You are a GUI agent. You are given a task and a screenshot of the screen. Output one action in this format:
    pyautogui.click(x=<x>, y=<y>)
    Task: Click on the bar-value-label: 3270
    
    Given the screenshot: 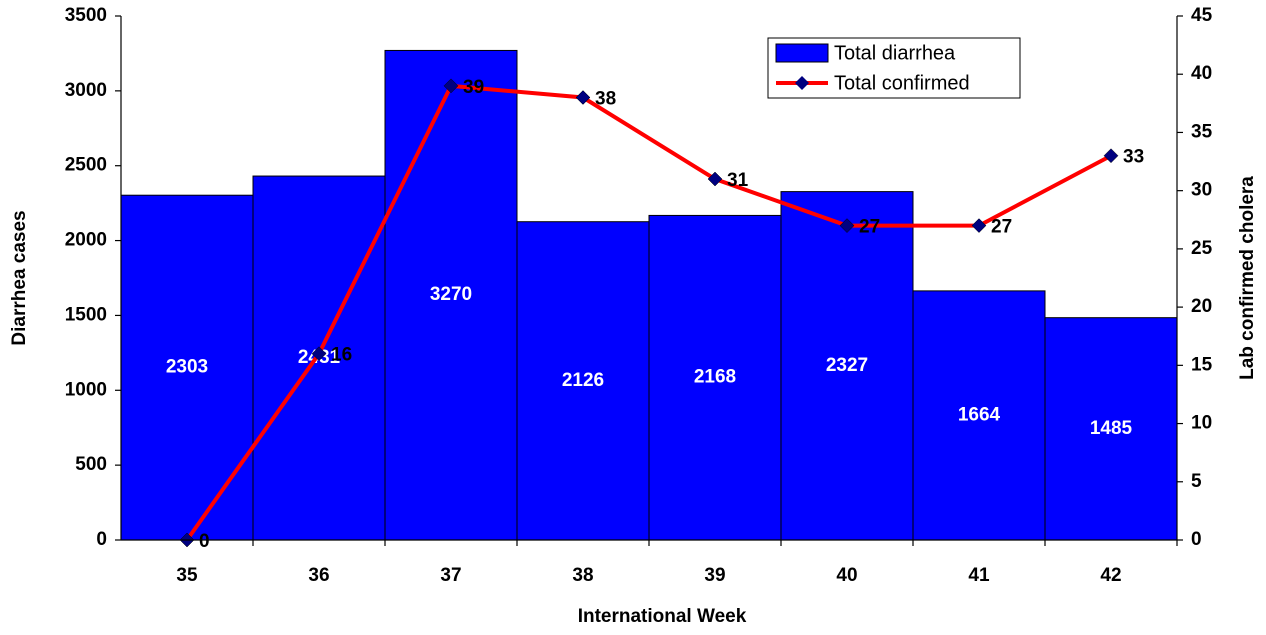 What is the action you would take?
    pyautogui.click(x=451, y=294)
    